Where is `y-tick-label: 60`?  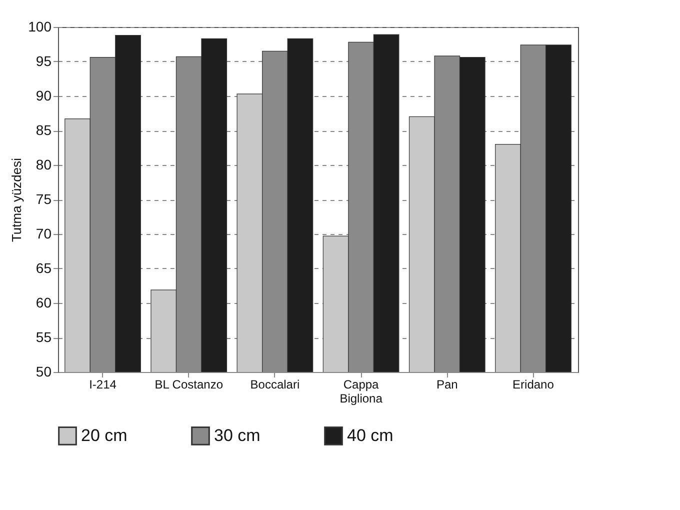 y-tick-label: 60 is located at coordinates (44, 302).